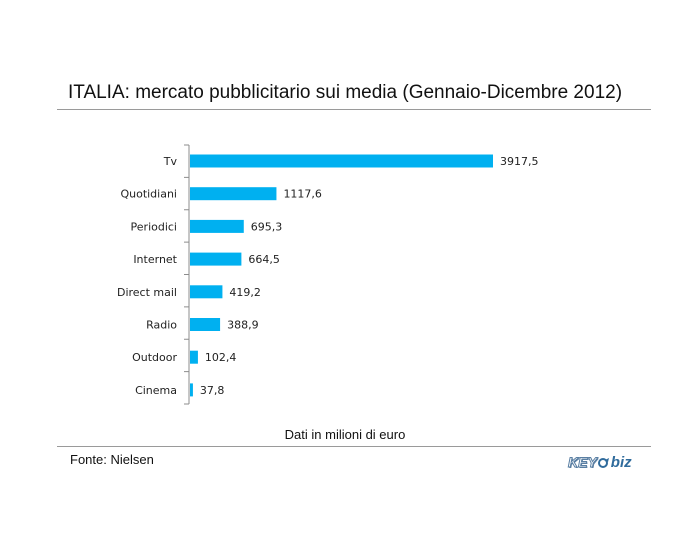 This screenshot has height=550, width=700. What do you see at coordinates (621, 462) in the screenshot?
I see `logo-biz-text: biz` at bounding box center [621, 462].